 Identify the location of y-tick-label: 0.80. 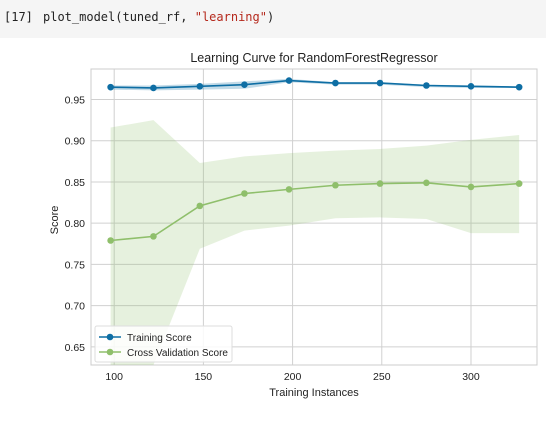
(75, 224).